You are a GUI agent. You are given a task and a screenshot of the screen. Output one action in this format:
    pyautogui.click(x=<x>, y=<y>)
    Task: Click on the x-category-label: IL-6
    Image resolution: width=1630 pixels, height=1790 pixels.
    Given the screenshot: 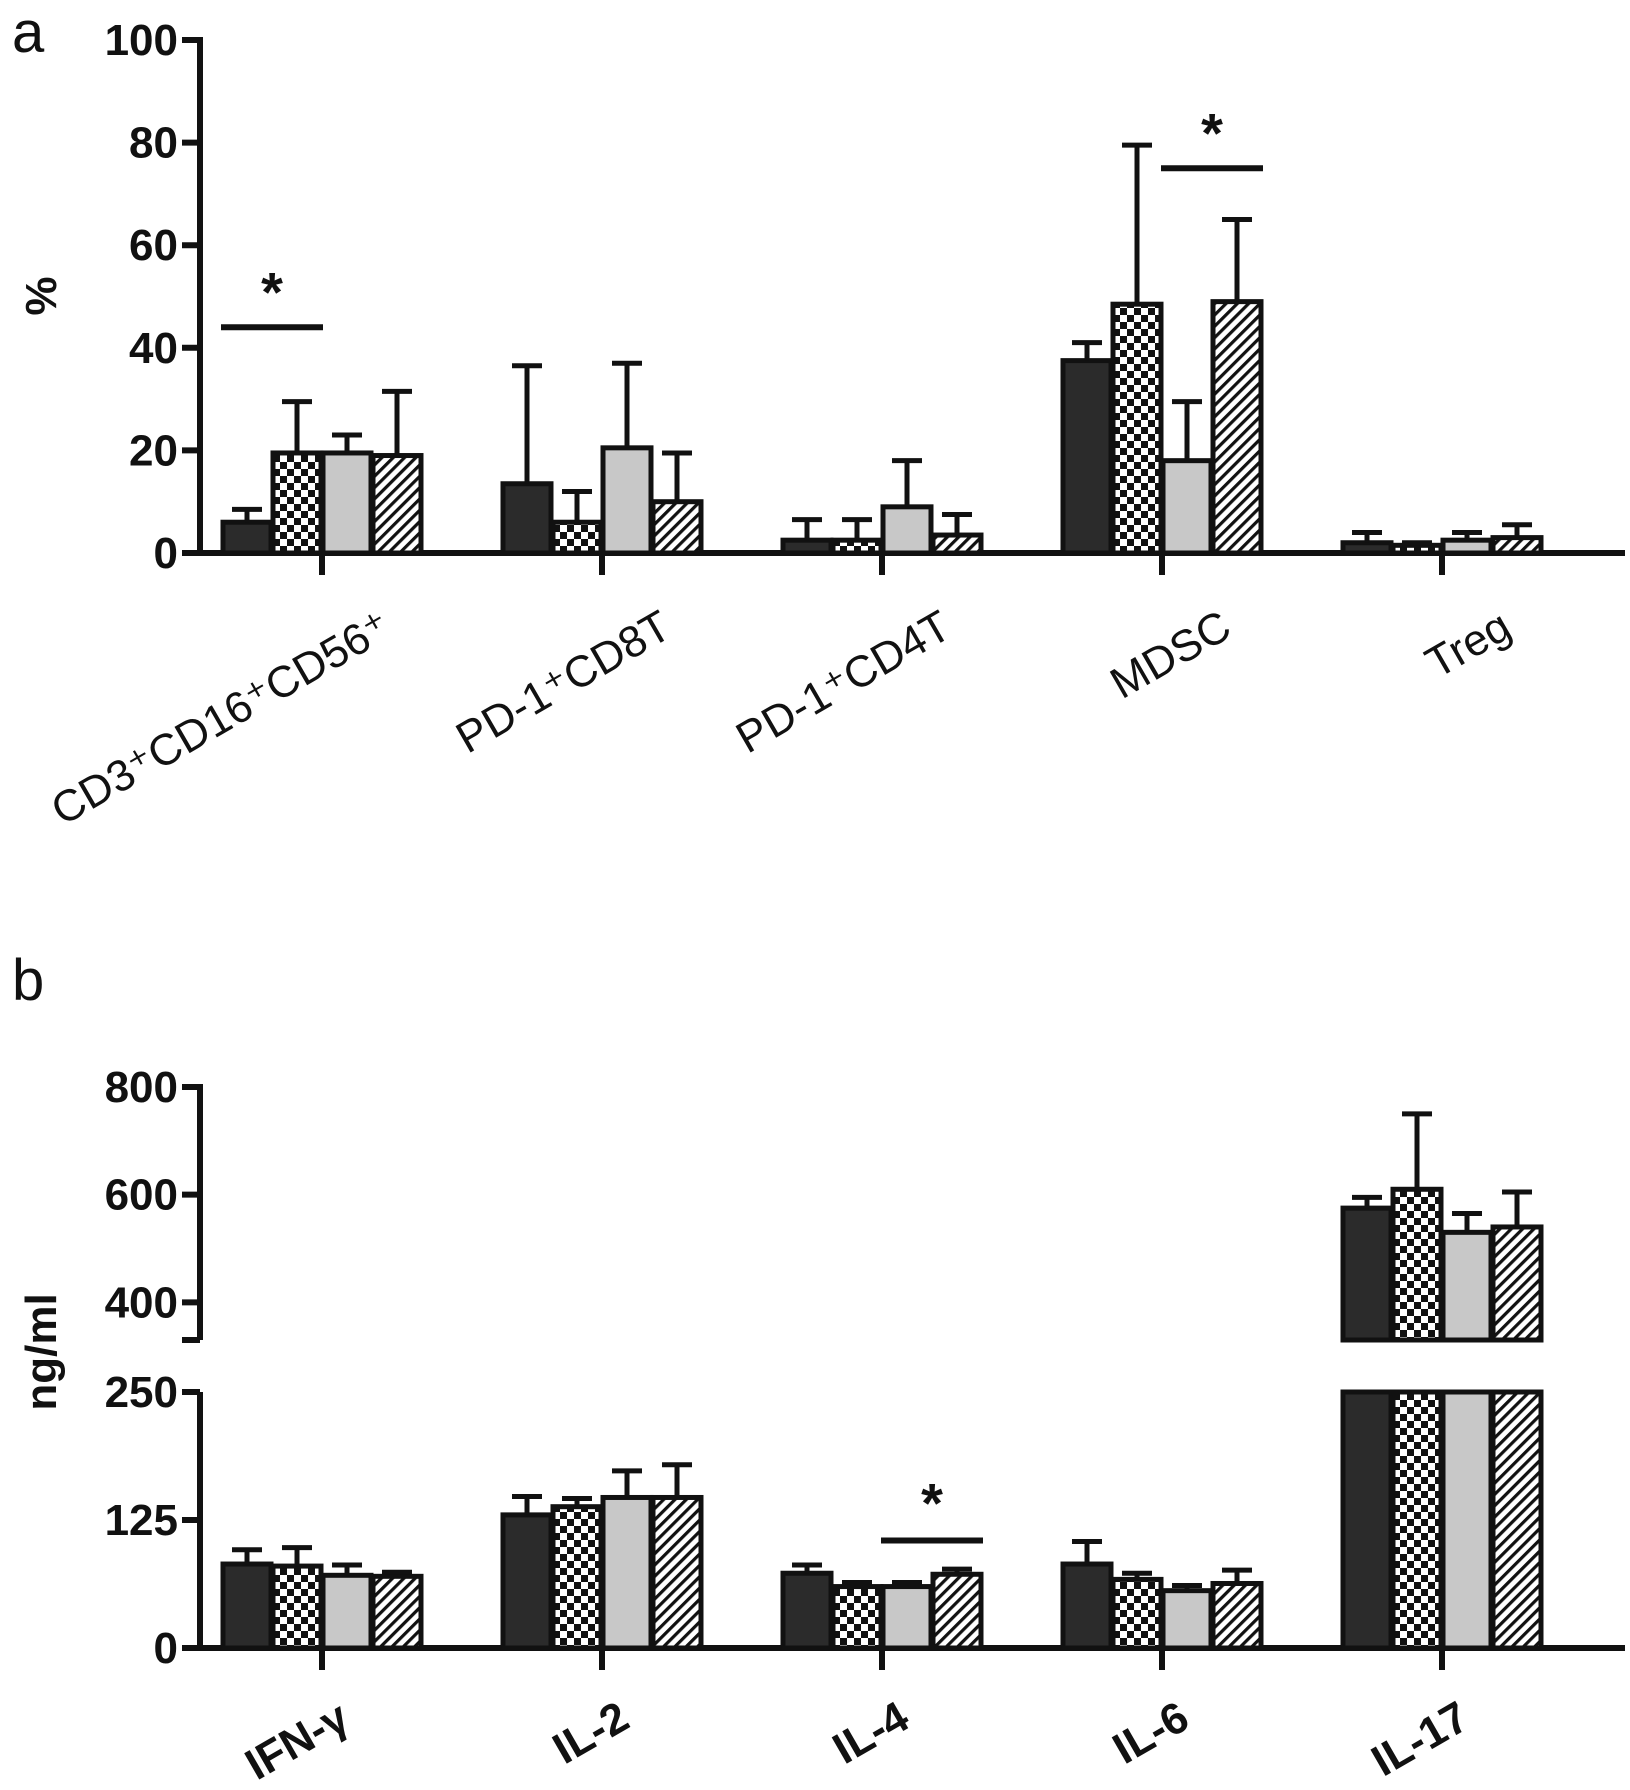 What is the action you would take?
    pyautogui.click(x=1151, y=1733)
    